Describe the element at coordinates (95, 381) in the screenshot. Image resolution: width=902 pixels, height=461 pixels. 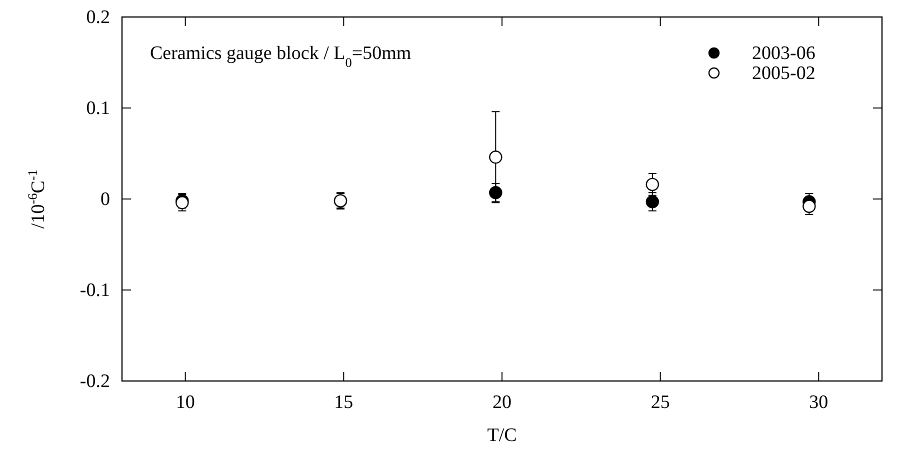
I see `y-tick-label: -0.2` at that location.